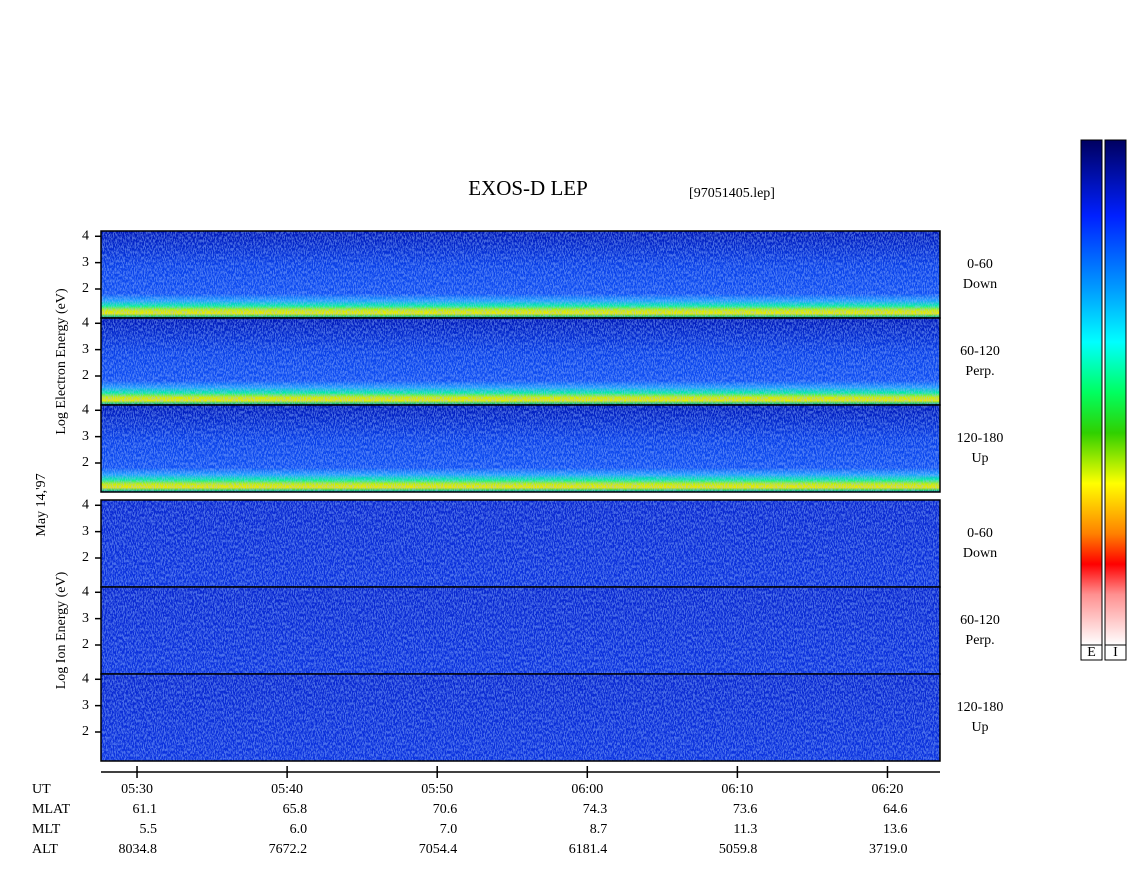 The height and width of the screenshot is (875, 1130). Describe the element at coordinates (41, 789) in the screenshot. I see `row-name: UT` at that location.